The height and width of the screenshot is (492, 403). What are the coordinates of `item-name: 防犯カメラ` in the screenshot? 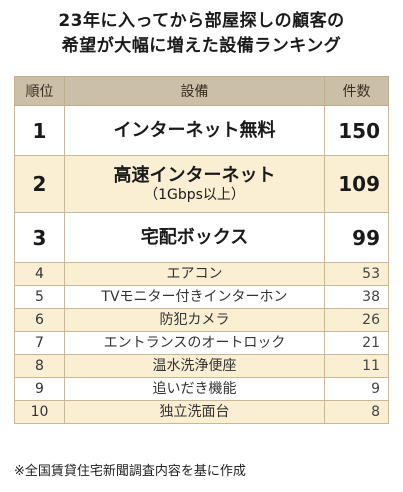 It's located at (194, 320).